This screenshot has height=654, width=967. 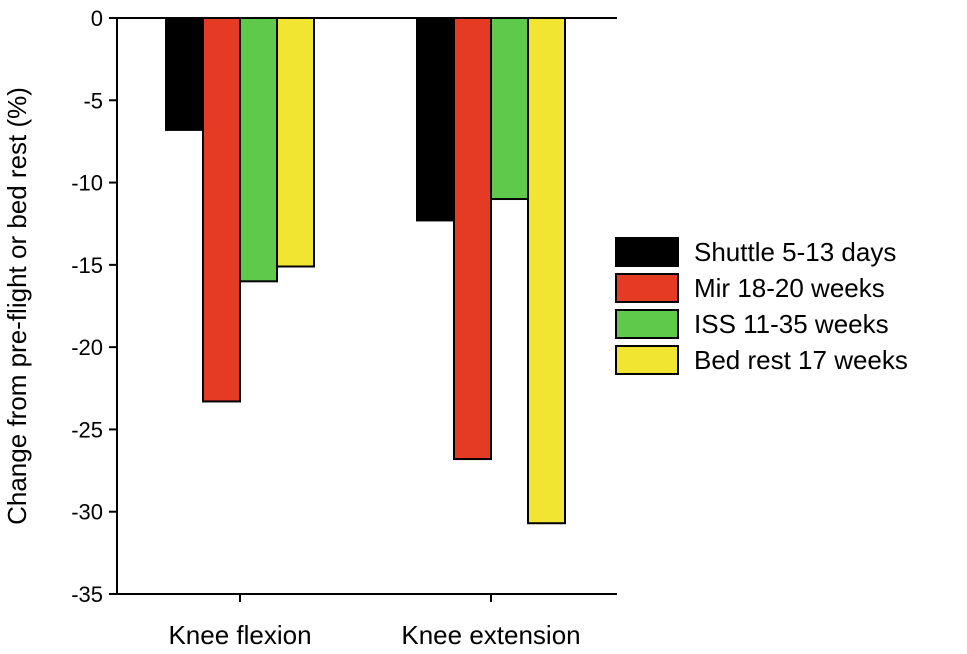 I want to click on y-tick-label: -20, so click(x=87, y=347).